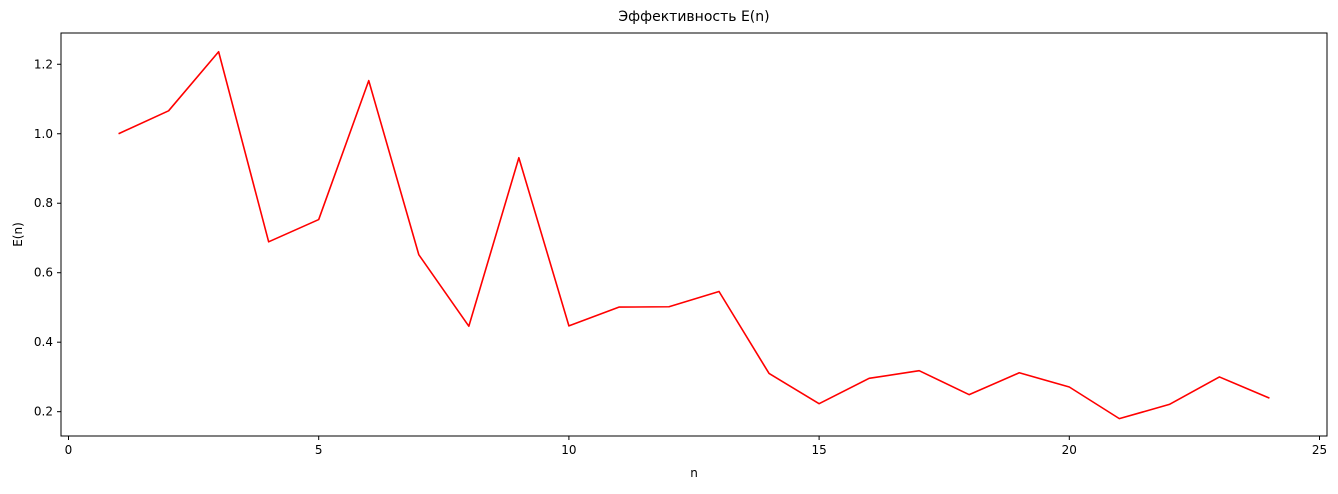  What do you see at coordinates (696, 446) in the screenshot?
I see `x-axis-ticks: 0 5 10 15 20 25` at bounding box center [696, 446].